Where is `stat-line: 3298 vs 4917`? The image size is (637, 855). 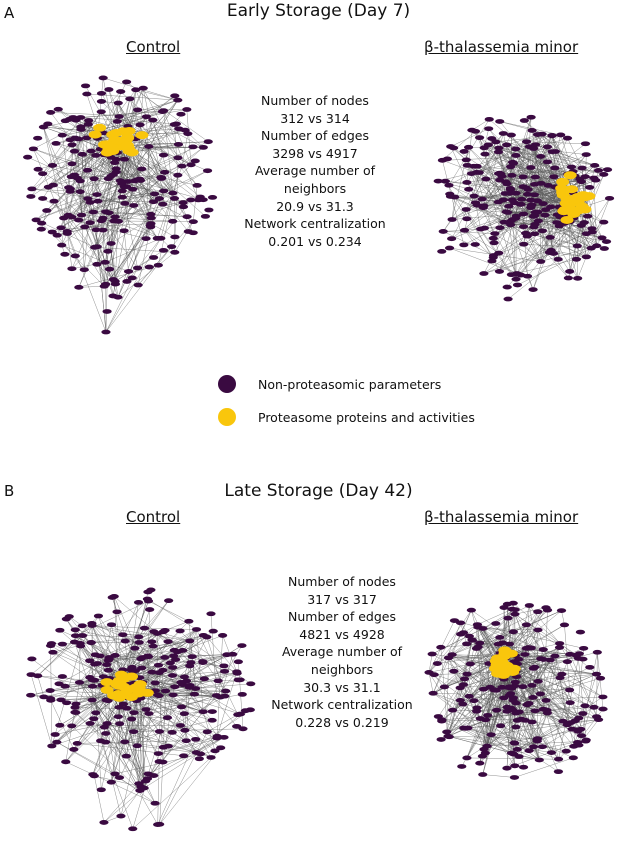
stat-line: 3298 vs 4917 is located at coordinates (315, 153).